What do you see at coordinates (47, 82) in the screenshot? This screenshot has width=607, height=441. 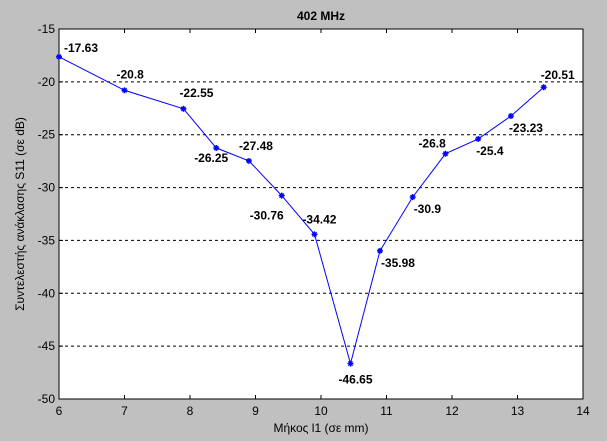 I see `y-tick-label: -20` at bounding box center [47, 82].